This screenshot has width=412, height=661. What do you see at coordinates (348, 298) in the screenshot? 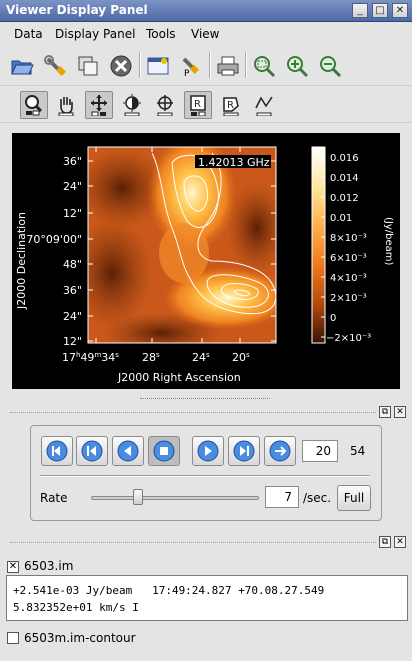
I see `colorbar-tick: 2×10⁻³` at bounding box center [348, 298].